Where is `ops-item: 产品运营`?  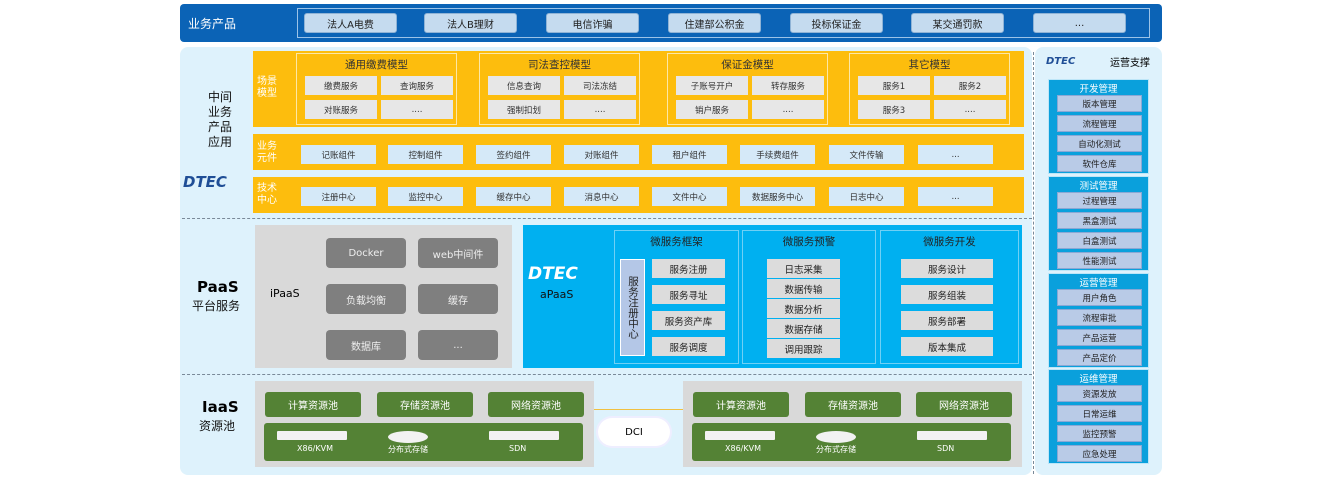 ops-item: 产品运营 is located at coordinates (1099, 337).